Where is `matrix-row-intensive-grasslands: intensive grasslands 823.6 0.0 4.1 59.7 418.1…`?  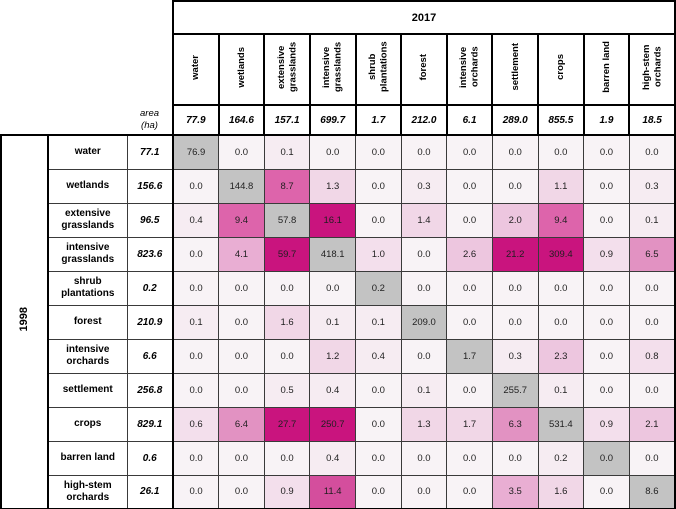 matrix-row-intensive-grasslands: intensive grasslands 823.6 0.0 4.1 59.7 418.1… is located at coordinates (338, 254).